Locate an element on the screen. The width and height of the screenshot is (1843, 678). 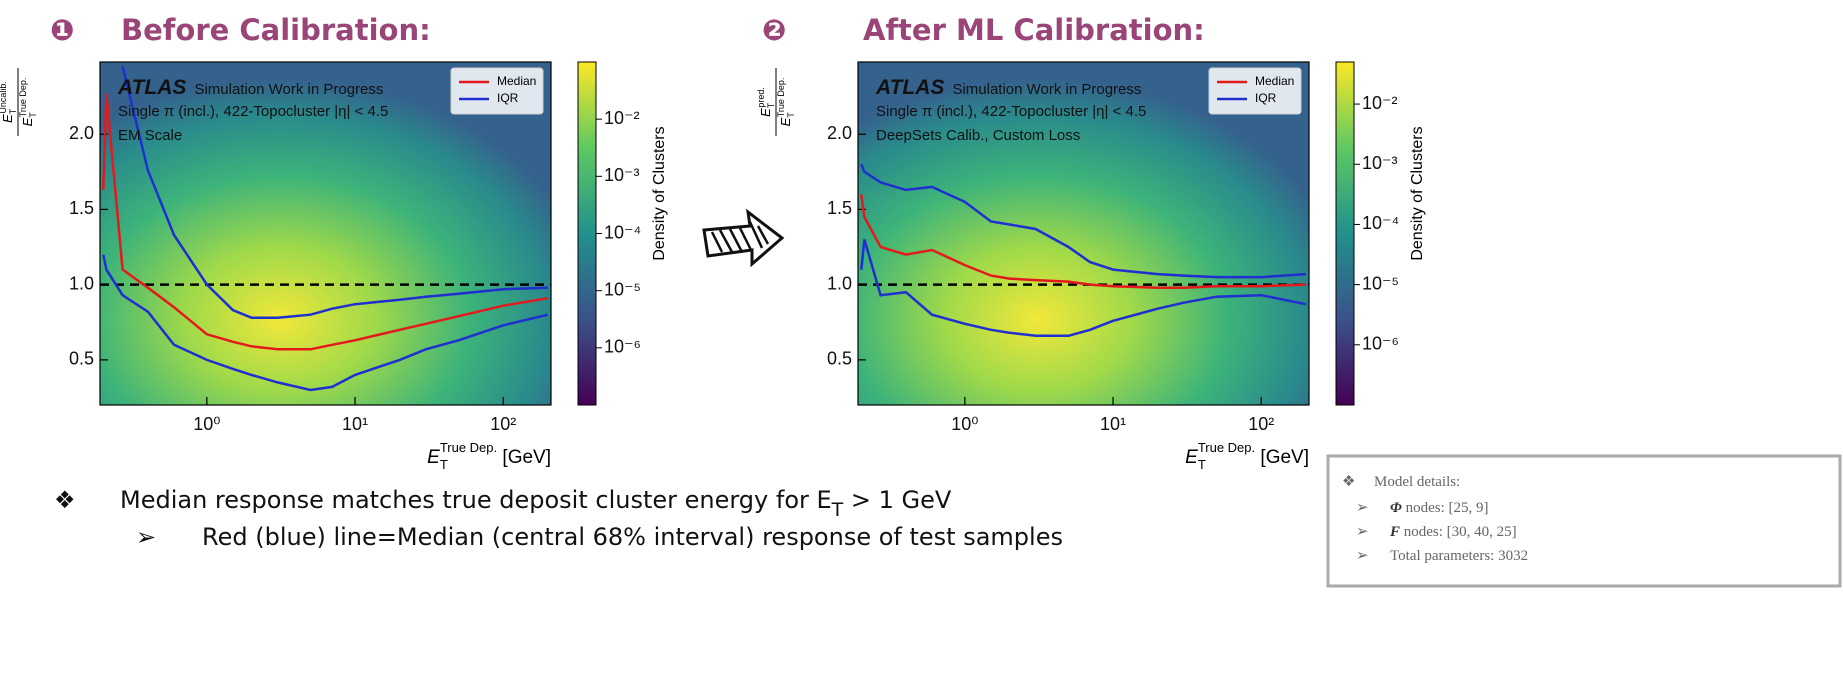
box-item: Total parameters: 3032 is located at coordinates (1459, 556).